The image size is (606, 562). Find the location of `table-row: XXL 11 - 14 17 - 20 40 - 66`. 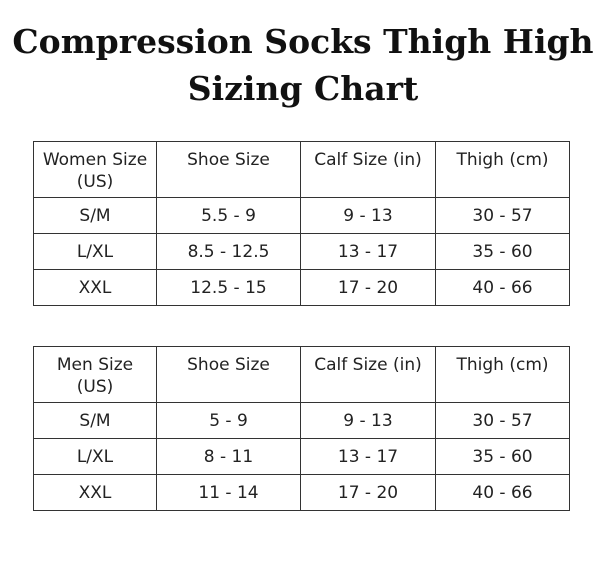

table-row: XXL 11 - 14 17 - 20 40 - 66 is located at coordinates (301, 492).